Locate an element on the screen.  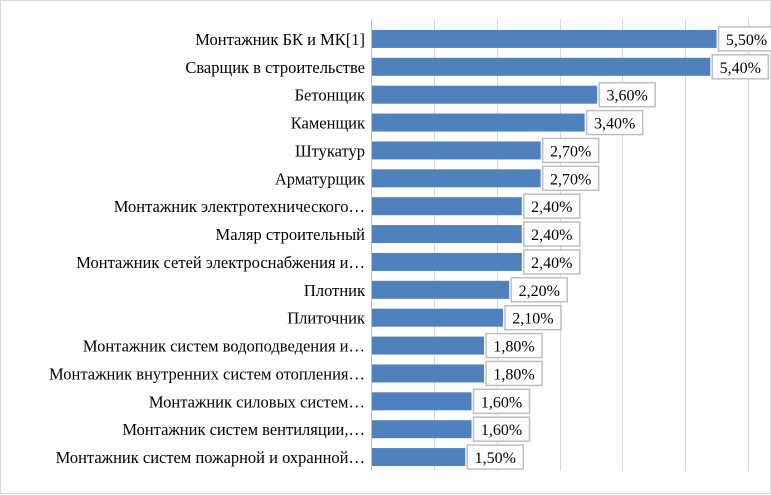
category-label: Бетонщик is located at coordinates (330, 95).